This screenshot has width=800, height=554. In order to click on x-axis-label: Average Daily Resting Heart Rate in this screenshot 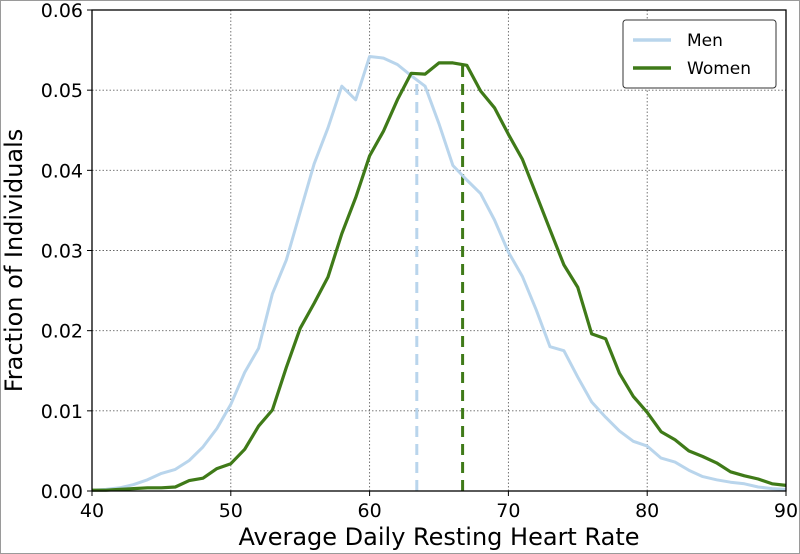, I will do `click(438, 537)`.